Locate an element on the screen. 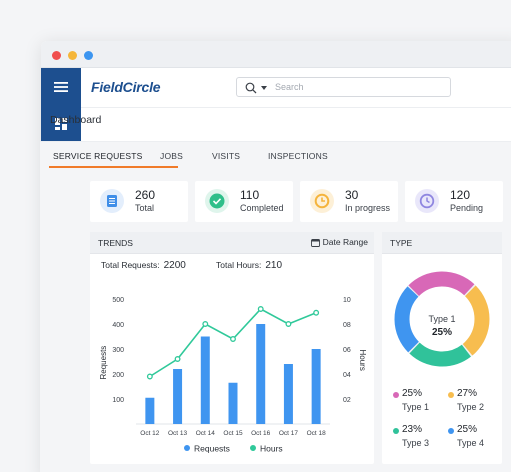 The image size is (511, 472). stat-value: 30 is located at coordinates (352, 195).